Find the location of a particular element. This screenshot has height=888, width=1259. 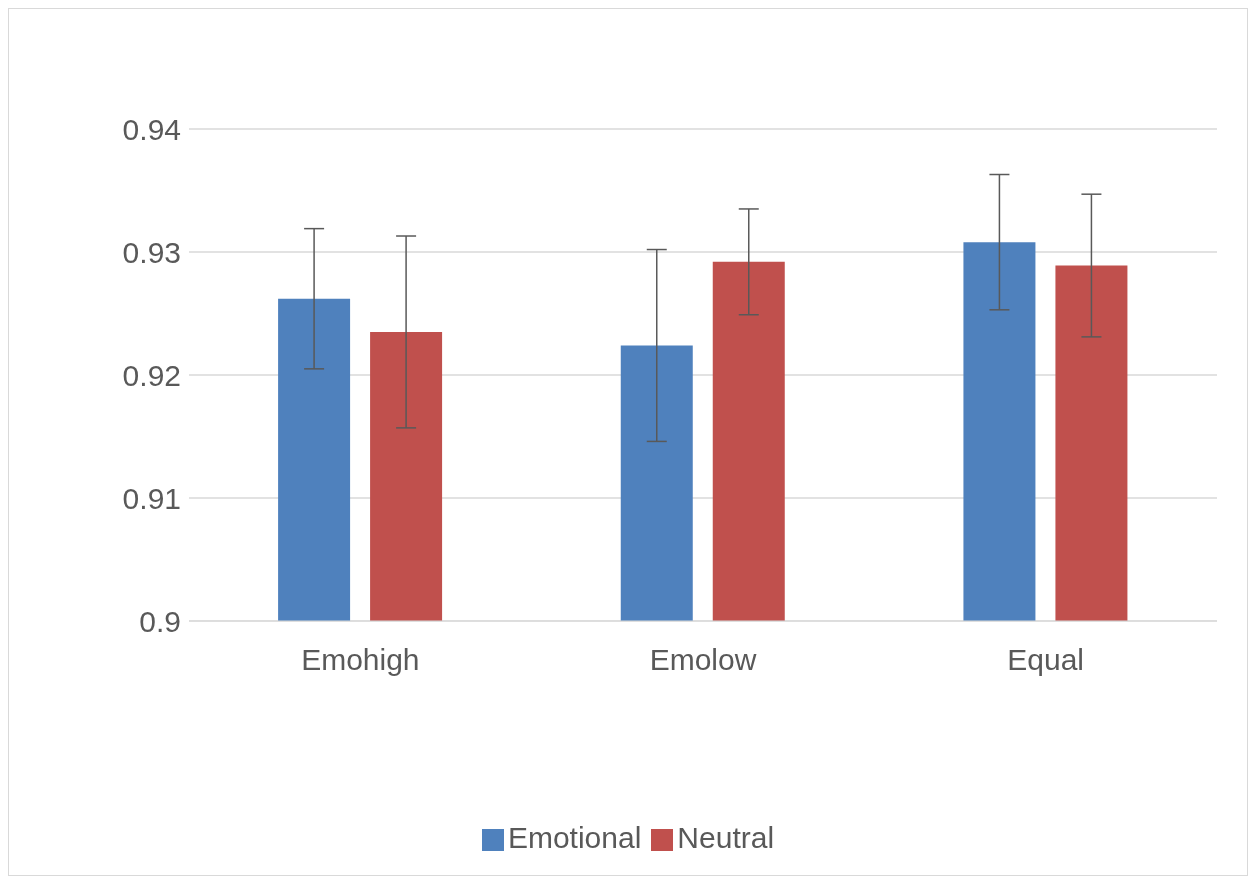

y-tick-label: 0.9 is located at coordinates (160, 621).